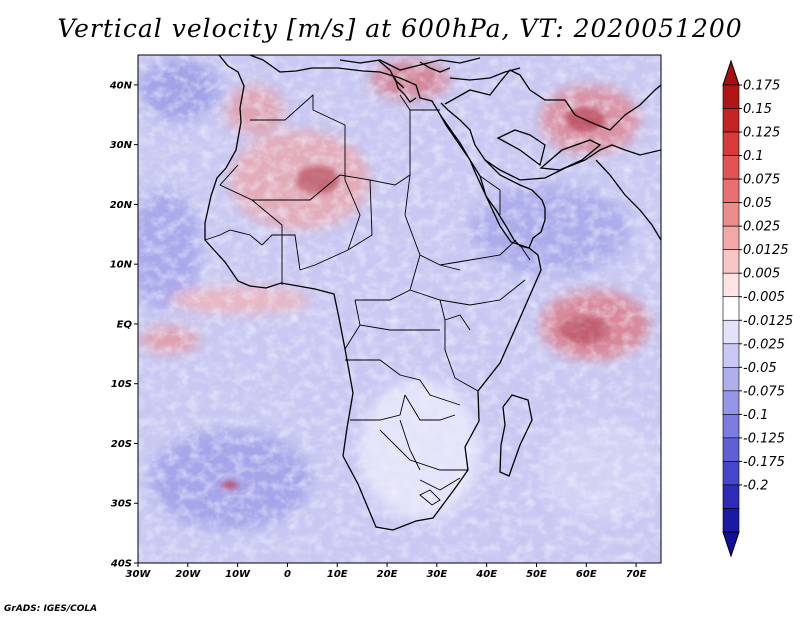 The height and width of the screenshot is (618, 800). I want to click on lon-label: 30W, so click(139, 574).